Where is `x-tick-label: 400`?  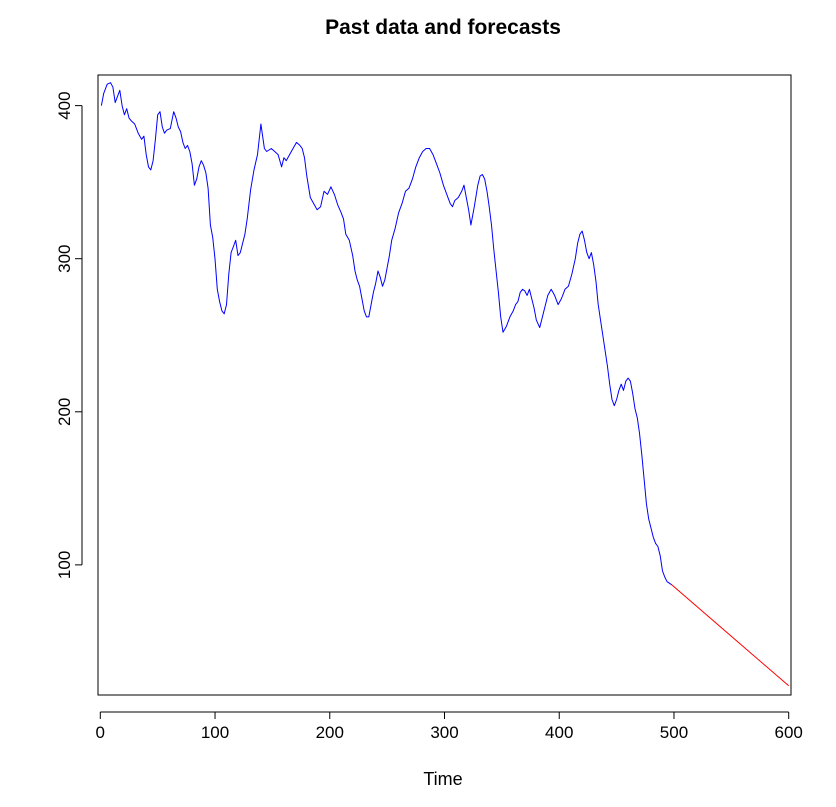 x-tick-label: 400 is located at coordinates (559, 732).